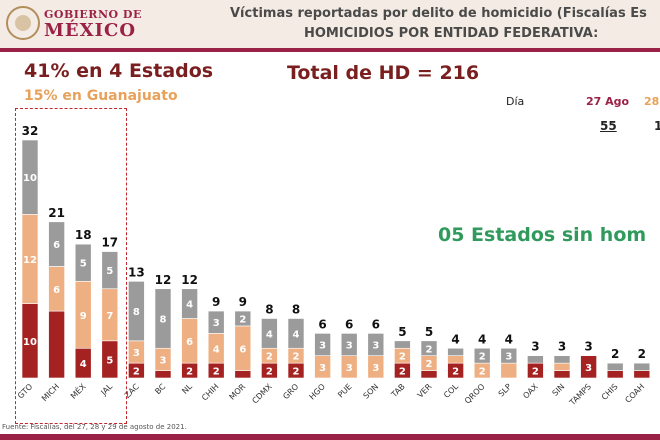 Image resolution: width=660 pixels, height=440 pixels. Describe the element at coordinates (101, 96) in the screenshot. I see `guanajuato-share: 15% en Guanajuato` at that location.